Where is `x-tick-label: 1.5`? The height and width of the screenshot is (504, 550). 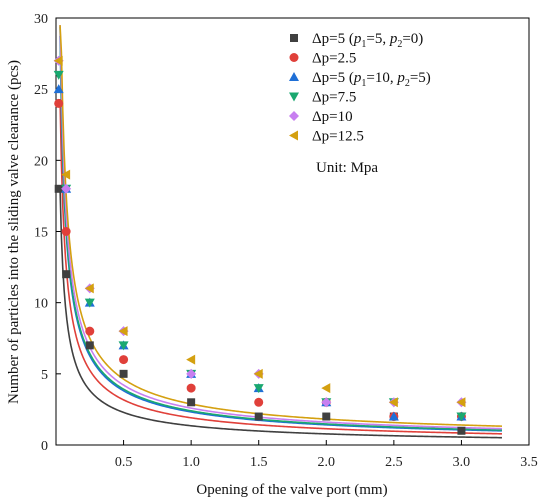
x-tick-label: 1.5 is located at coordinates (259, 462).